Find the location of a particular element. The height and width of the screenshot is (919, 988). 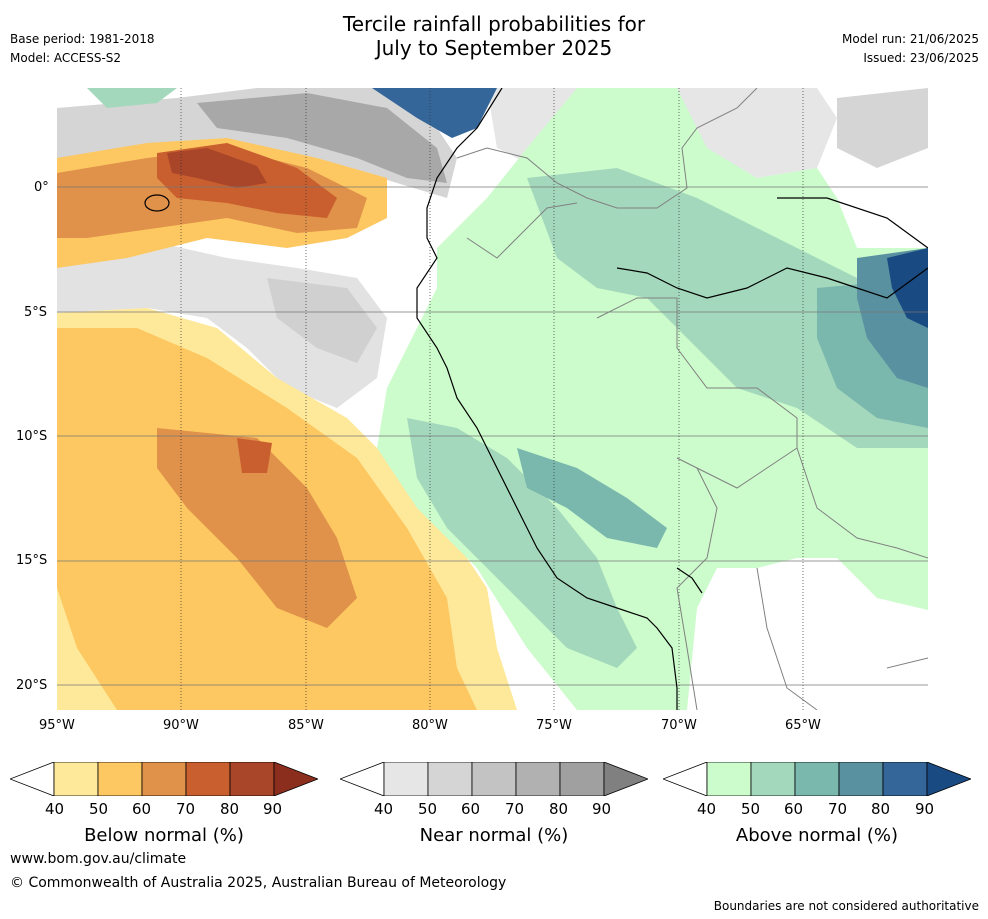

below-normal-equatorial-max is located at coordinates (217, 168).